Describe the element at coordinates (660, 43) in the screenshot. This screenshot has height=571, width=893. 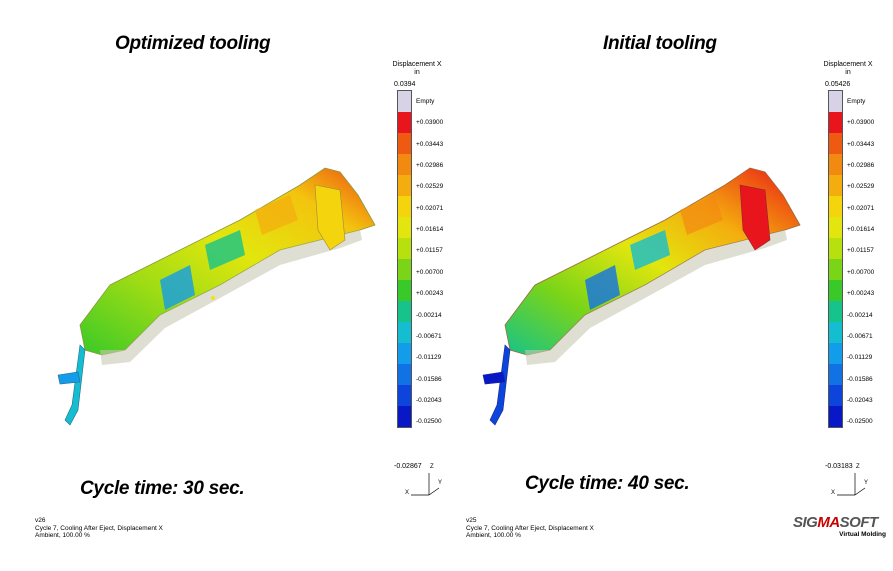
I see `right-panel-title: Initial tooling` at that location.